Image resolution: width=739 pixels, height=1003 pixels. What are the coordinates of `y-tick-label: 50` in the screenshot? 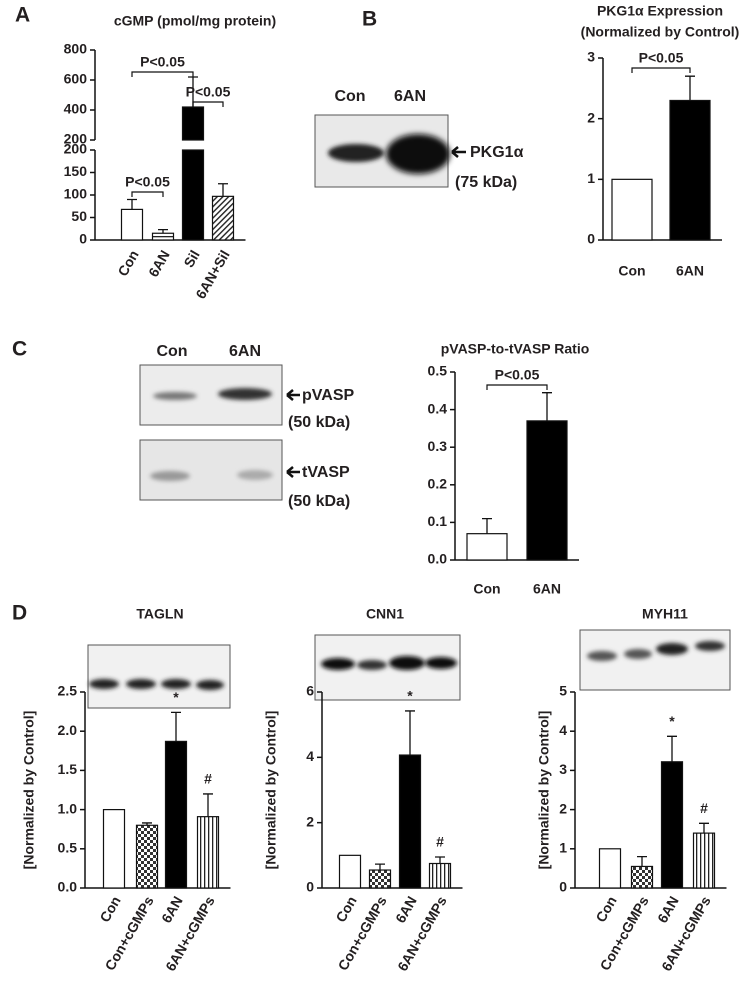 It's located at (79, 216).